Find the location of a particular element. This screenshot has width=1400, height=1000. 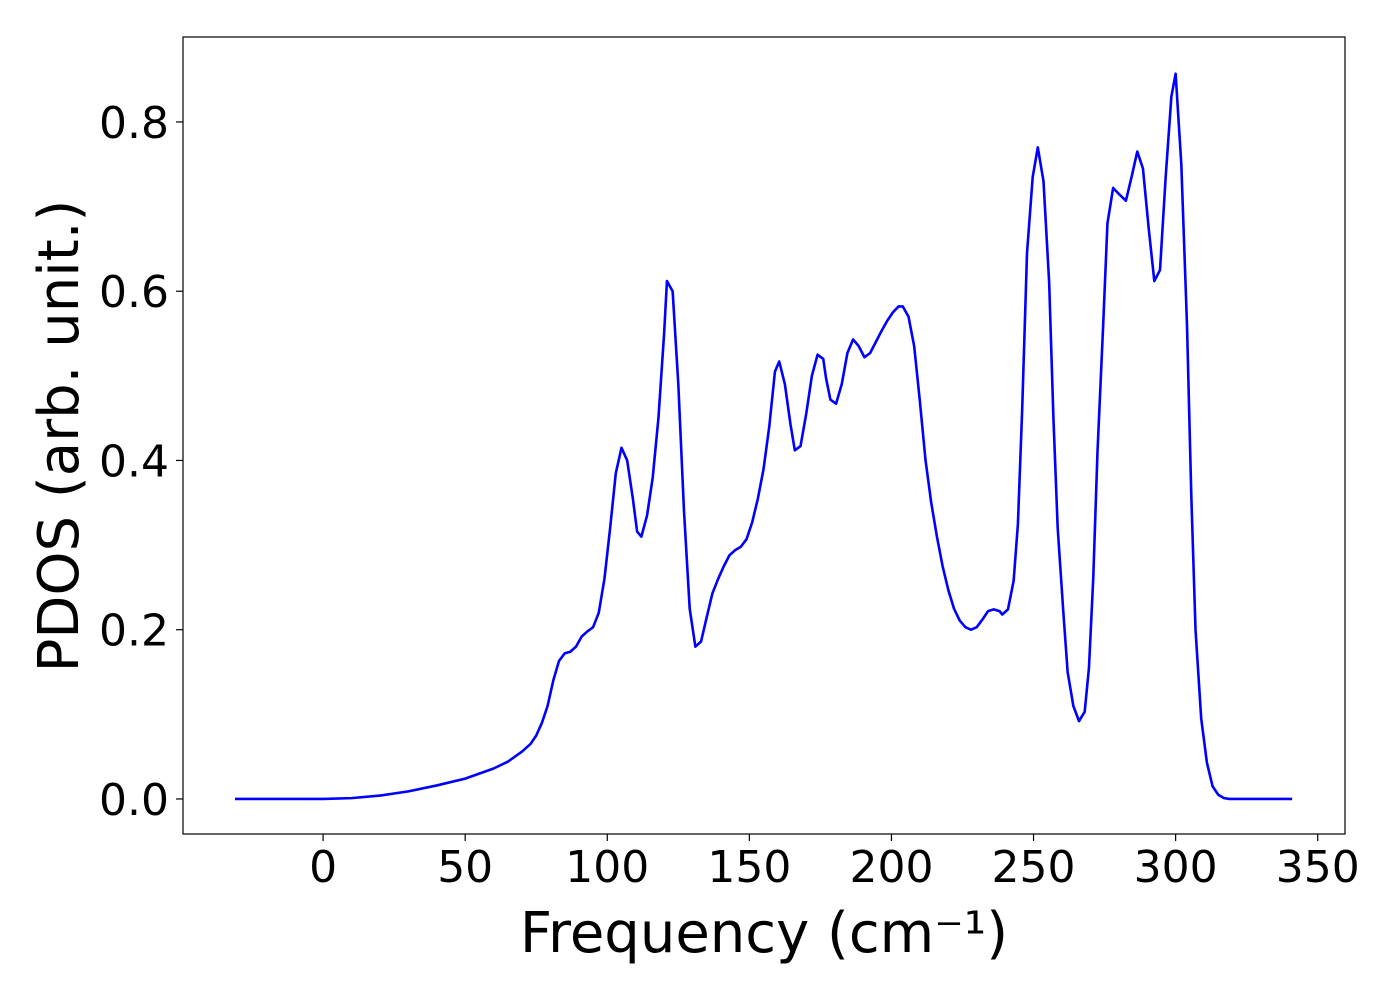

x-tick-label: 100 is located at coordinates (607, 867).